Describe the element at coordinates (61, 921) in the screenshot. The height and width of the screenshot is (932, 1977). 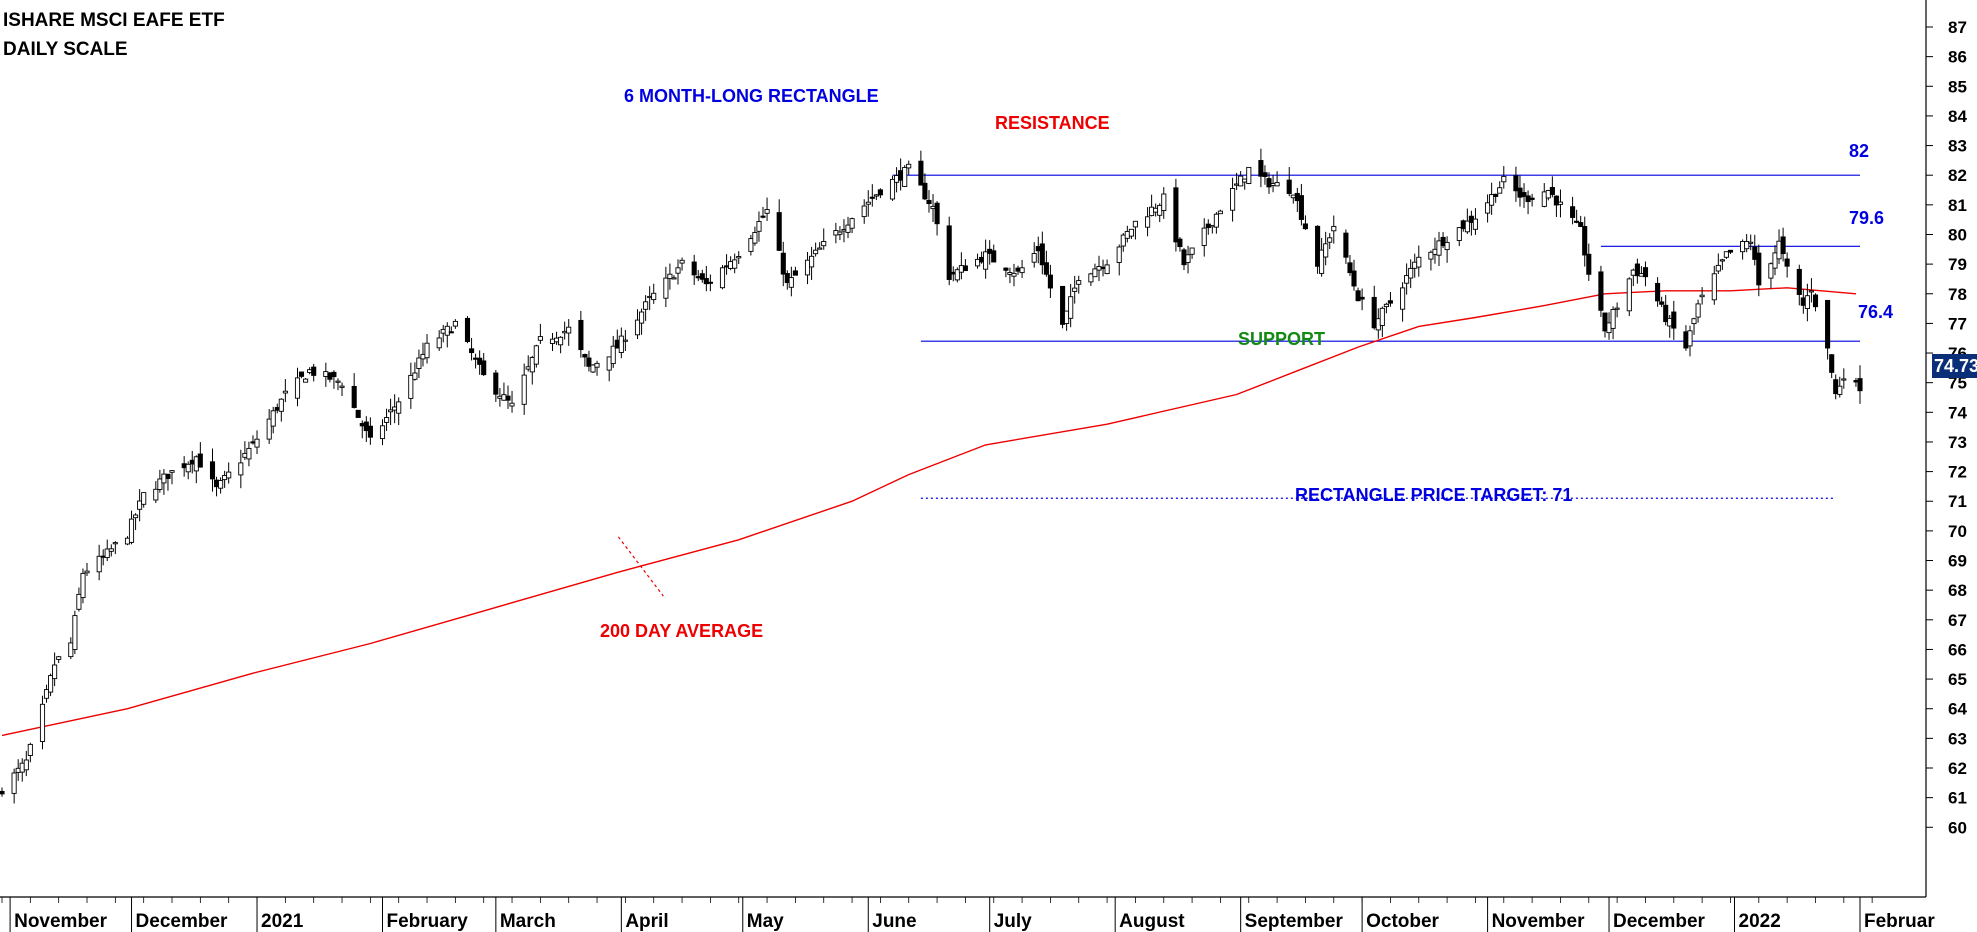
I see `x-tick-label: November` at that location.